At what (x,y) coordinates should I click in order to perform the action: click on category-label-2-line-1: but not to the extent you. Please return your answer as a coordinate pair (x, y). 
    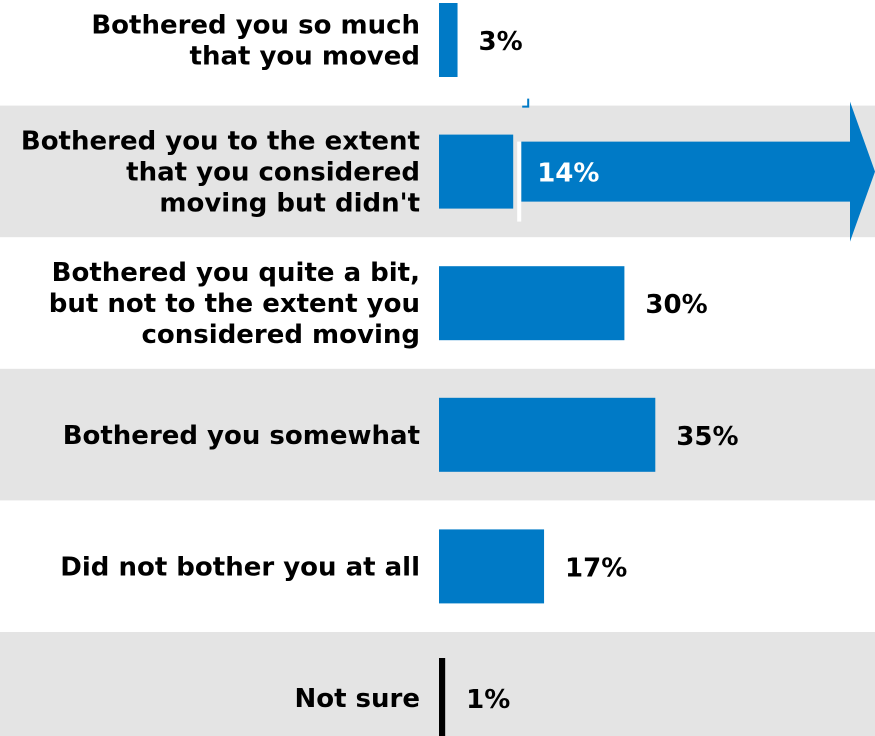
    Looking at the image, I should click on (234, 304).